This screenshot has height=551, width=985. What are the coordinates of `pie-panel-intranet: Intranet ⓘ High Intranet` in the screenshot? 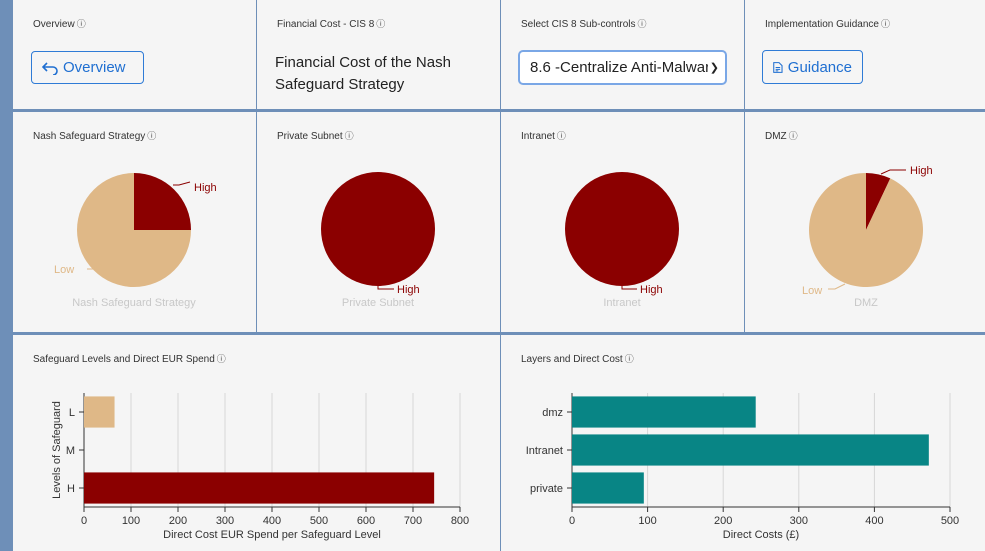 It's located at (622, 222).